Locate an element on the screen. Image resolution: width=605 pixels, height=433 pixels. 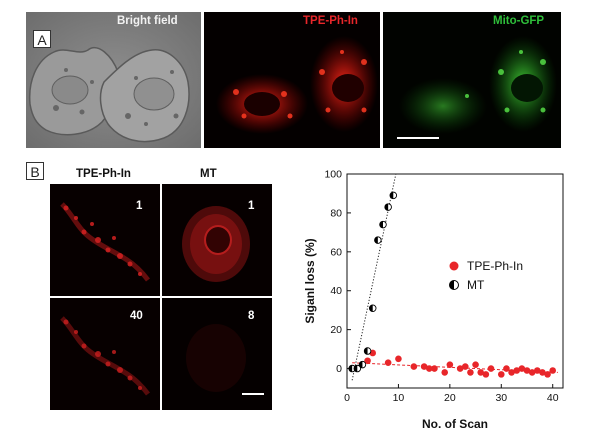
mito-gfp-label: Mito-GFP is located at coordinates (519, 21).